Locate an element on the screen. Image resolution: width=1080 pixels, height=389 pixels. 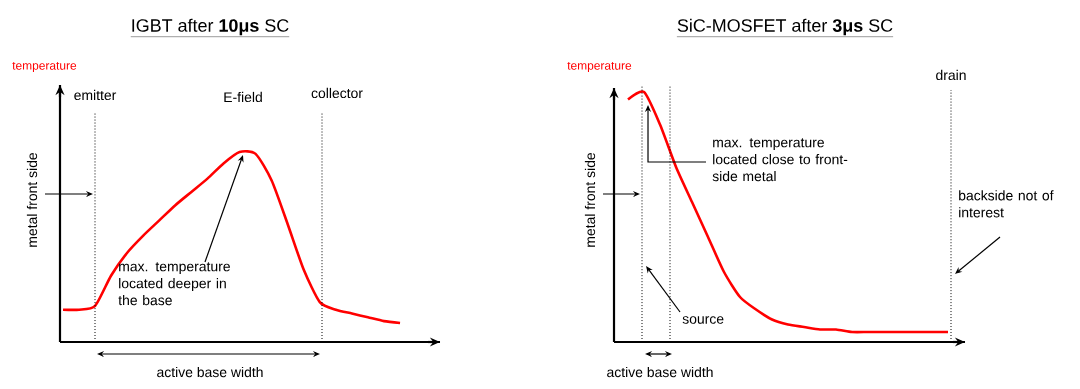
annotation: max. temperature located deeper in the base is located at coordinates (174, 284).